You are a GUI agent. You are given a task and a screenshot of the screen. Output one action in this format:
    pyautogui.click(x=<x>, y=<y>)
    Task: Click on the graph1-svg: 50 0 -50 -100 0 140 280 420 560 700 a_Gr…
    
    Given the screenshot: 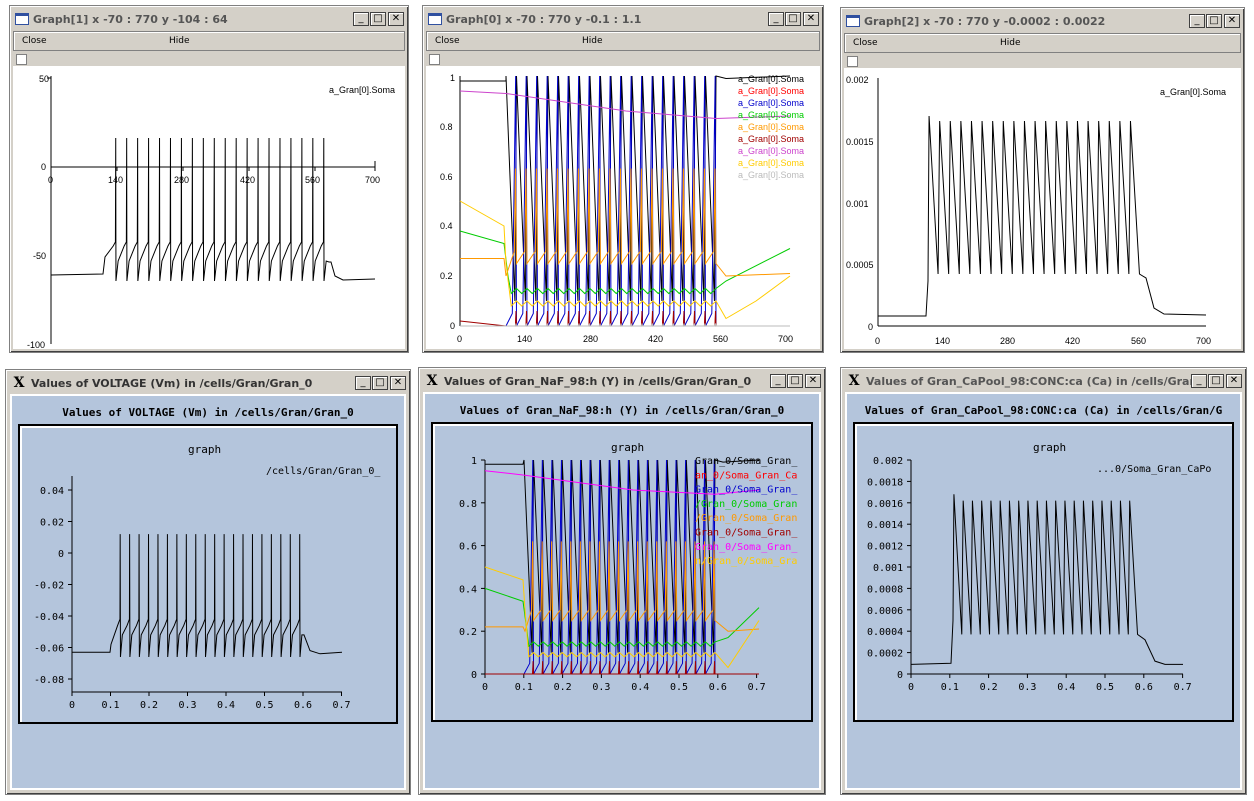 What is the action you would take?
    pyautogui.click(x=211, y=212)
    